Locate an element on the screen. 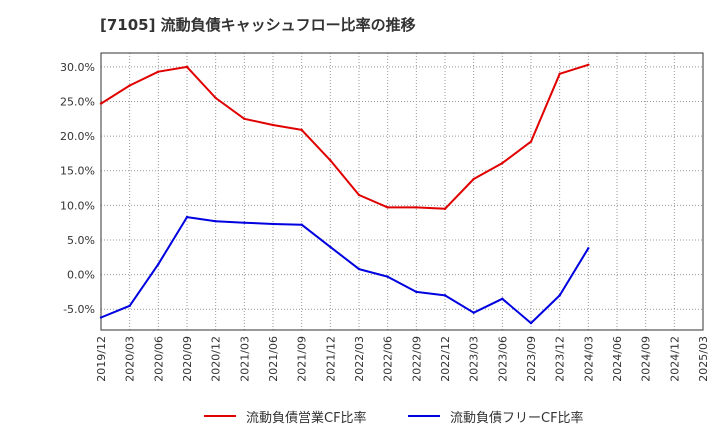 This screenshot has width=720, height=440. x-tick-label: 2022/06 is located at coordinates (388, 359).